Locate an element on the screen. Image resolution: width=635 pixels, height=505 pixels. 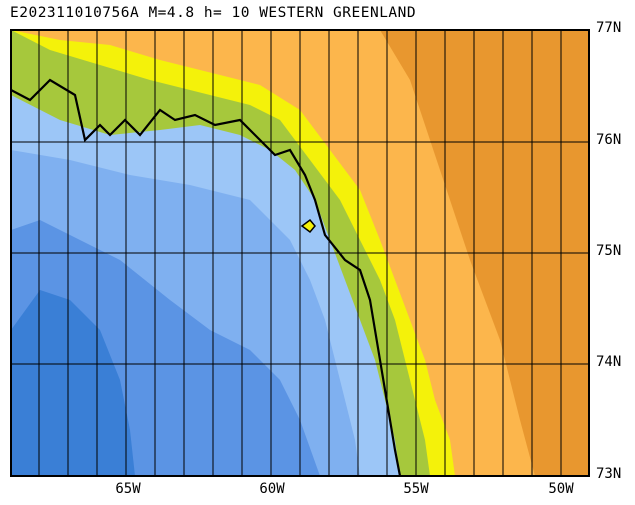
lat-label-75n: 75N is located at coordinates (609, 251).